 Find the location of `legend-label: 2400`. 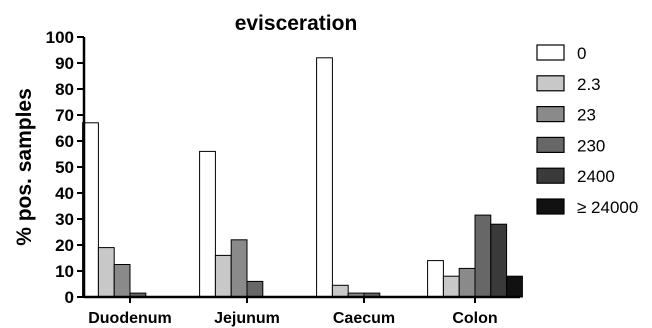

legend-label: 2400 is located at coordinates (596, 176).